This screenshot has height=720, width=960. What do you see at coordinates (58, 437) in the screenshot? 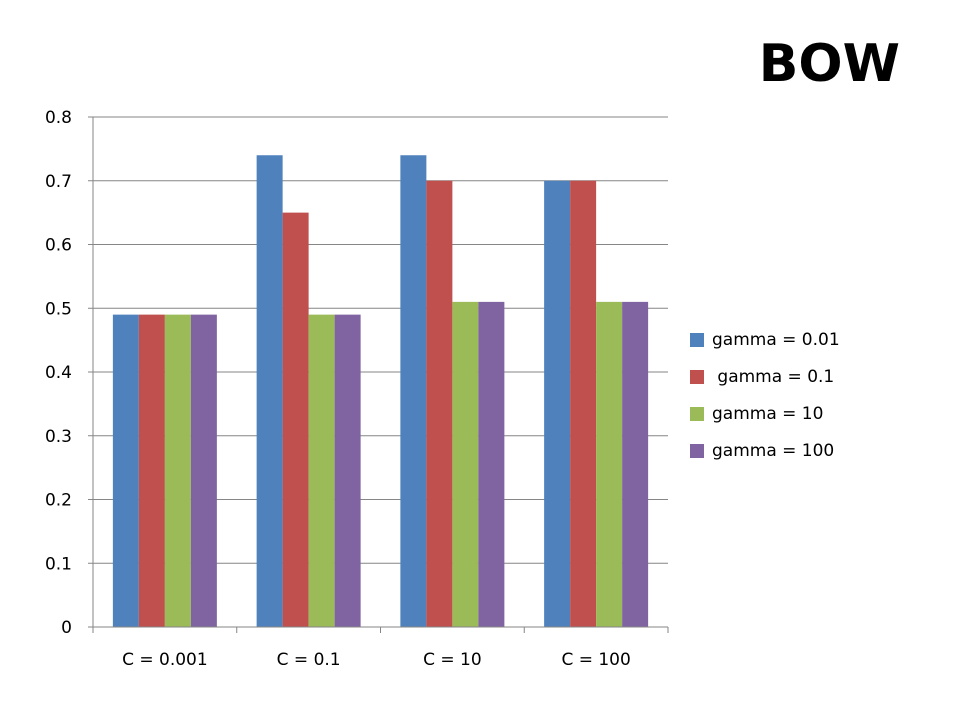
I see `y-tick-label-3: 0.3` at bounding box center [58, 437].